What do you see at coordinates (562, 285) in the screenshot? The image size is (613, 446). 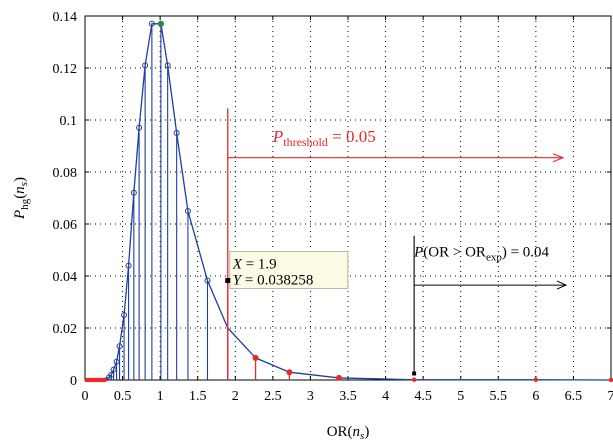 I see `observed-arrowhead` at bounding box center [562, 285].